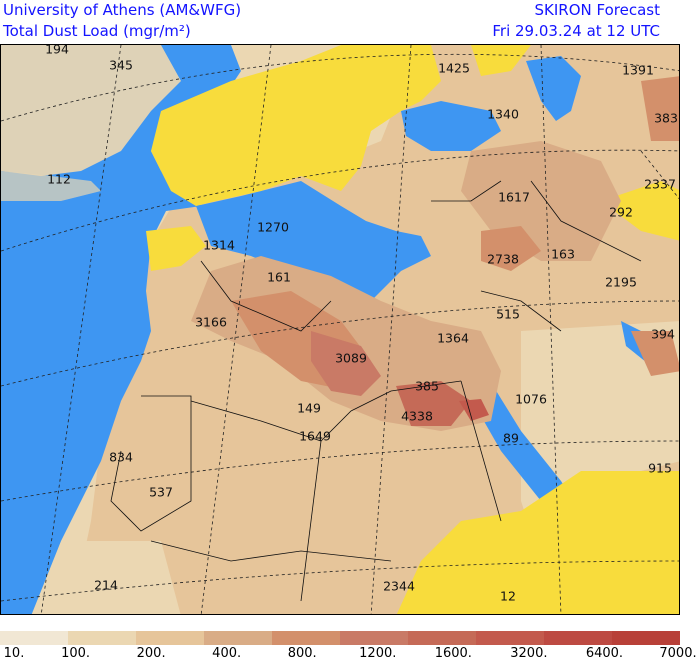 This screenshot has width=700, height=662. What do you see at coordinates (309, 408) in the screenshot?
I see `dust-value-label: 149` at bounding box center [309, 408].